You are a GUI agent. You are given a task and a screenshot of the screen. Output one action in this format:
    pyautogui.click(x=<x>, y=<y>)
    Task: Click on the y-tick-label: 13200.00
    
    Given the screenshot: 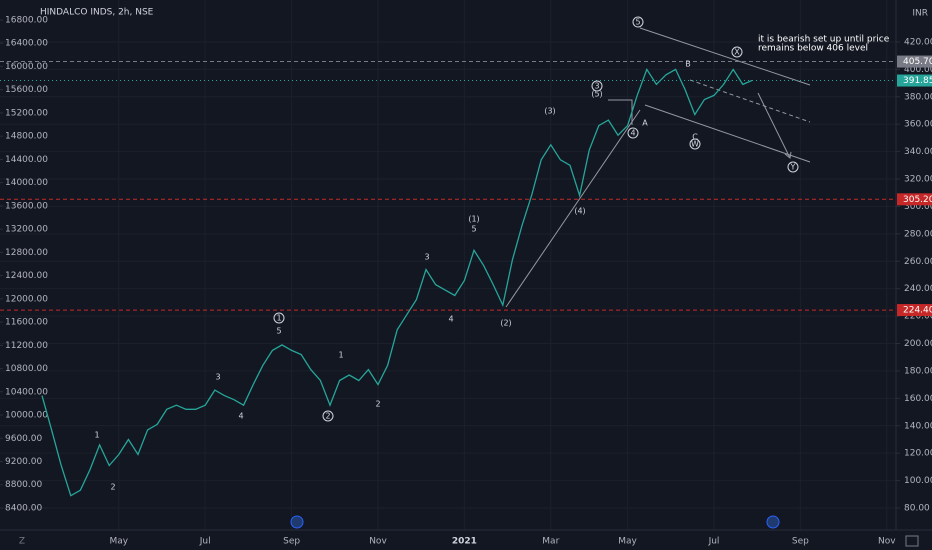 What is the action you would take?
    pyautogui.click(x=26, y=230)
    